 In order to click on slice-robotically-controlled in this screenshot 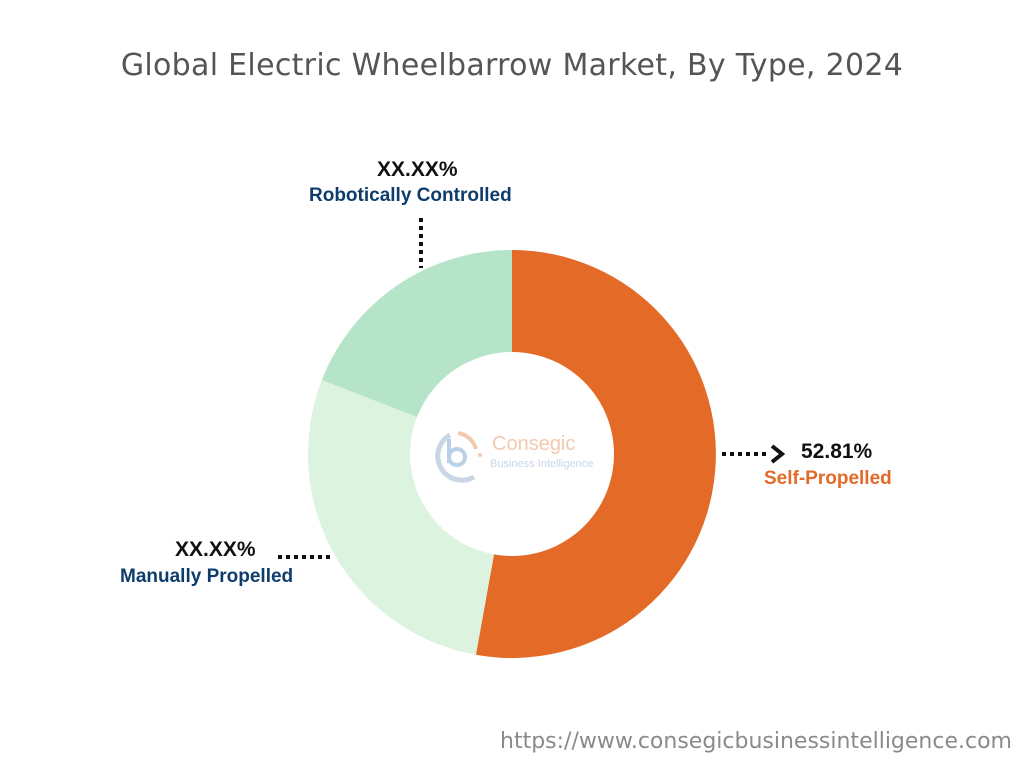, I will do `click(416, 333)`.